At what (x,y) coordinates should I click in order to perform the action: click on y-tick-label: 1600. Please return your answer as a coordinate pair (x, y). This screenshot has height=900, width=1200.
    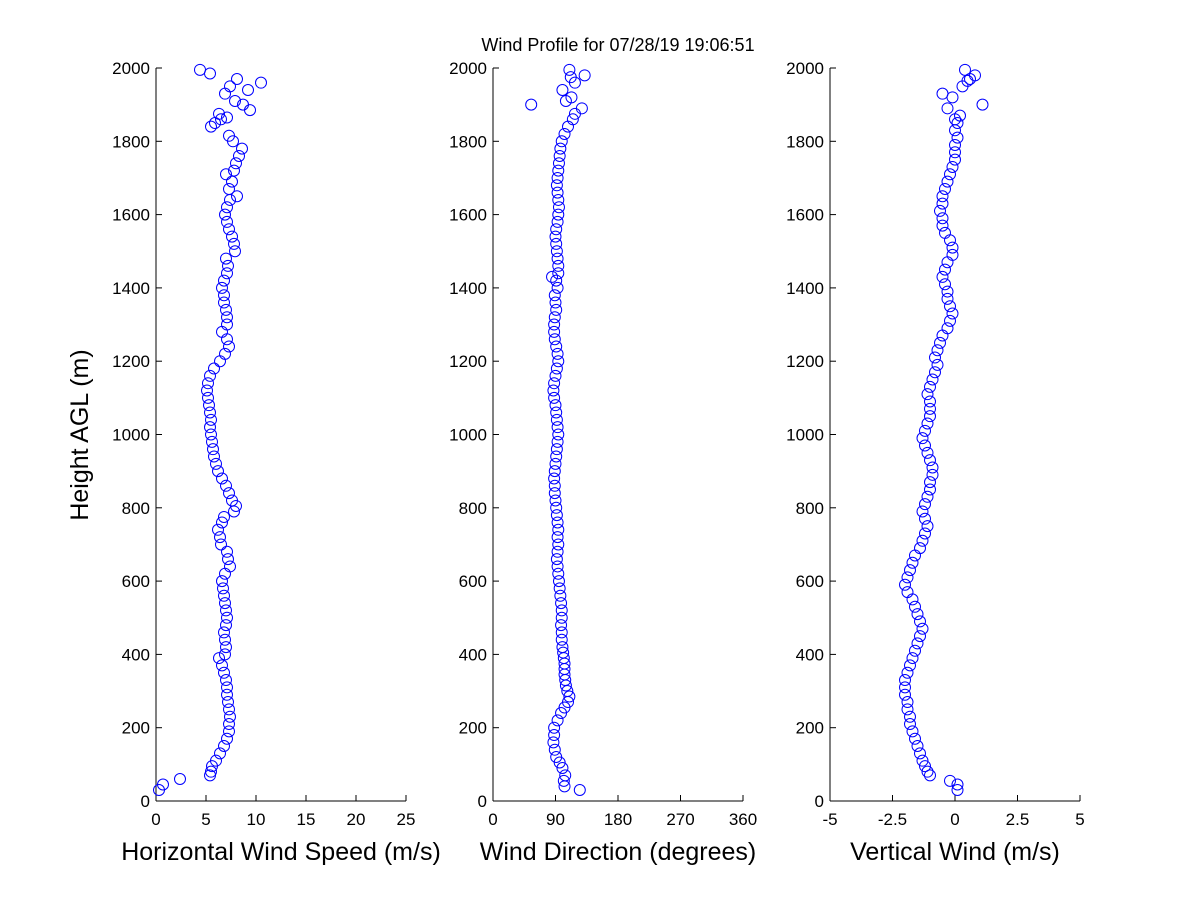
    Looking at the image, I should click on (805, 215).